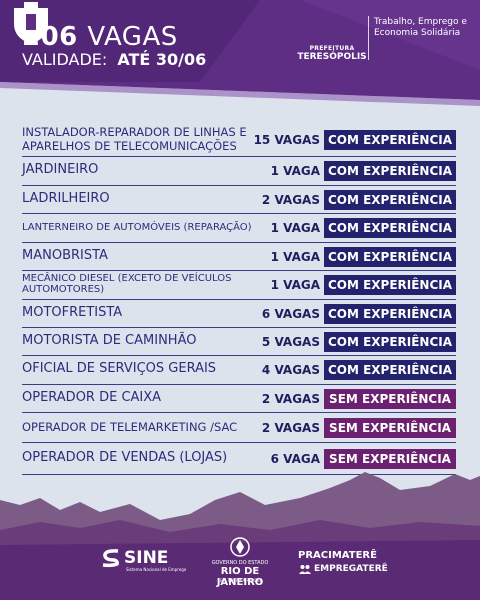  What do you see at coordinates (239, 200) in the screenshot?
I see `job-row: LADRILHEIRO 2 VAGAS COM EXPERIÊNCIA` at bounding box center [239, 200].